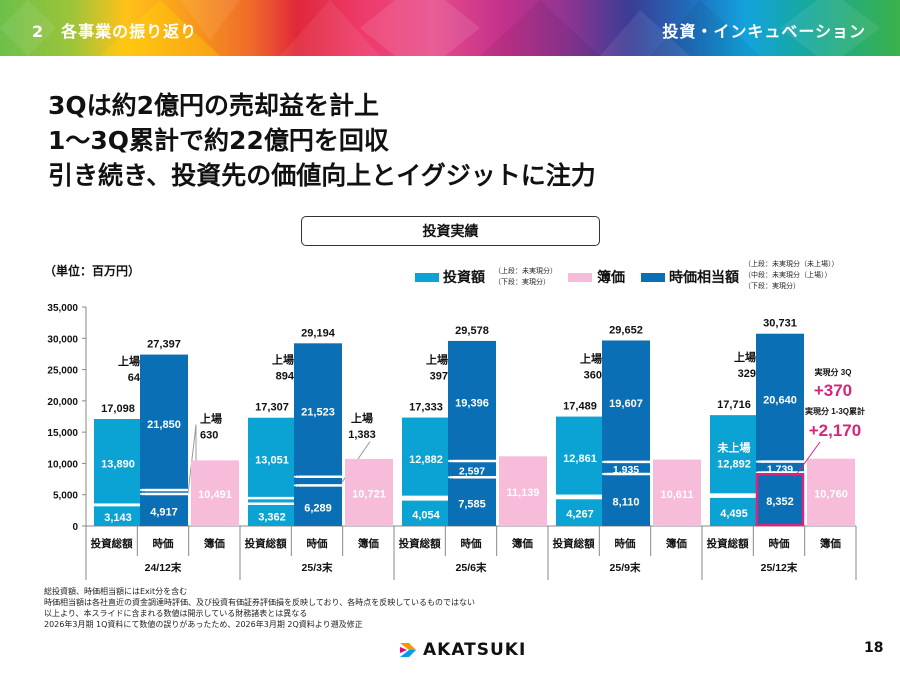  I want to click on label-market-listed: 1,739, so click(780, 469).